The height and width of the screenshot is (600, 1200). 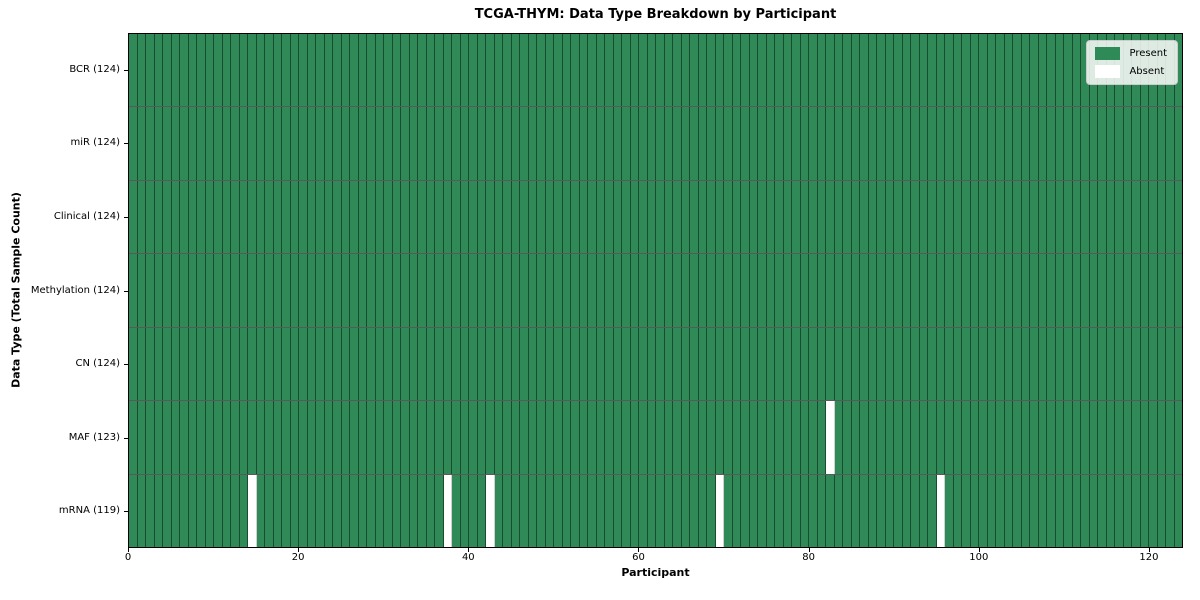 What do you see at coordinates (86, 216) in the screenshot?
I see `y-tick-label-clinical: Clinical (124)` at bounding box center [86, 216].